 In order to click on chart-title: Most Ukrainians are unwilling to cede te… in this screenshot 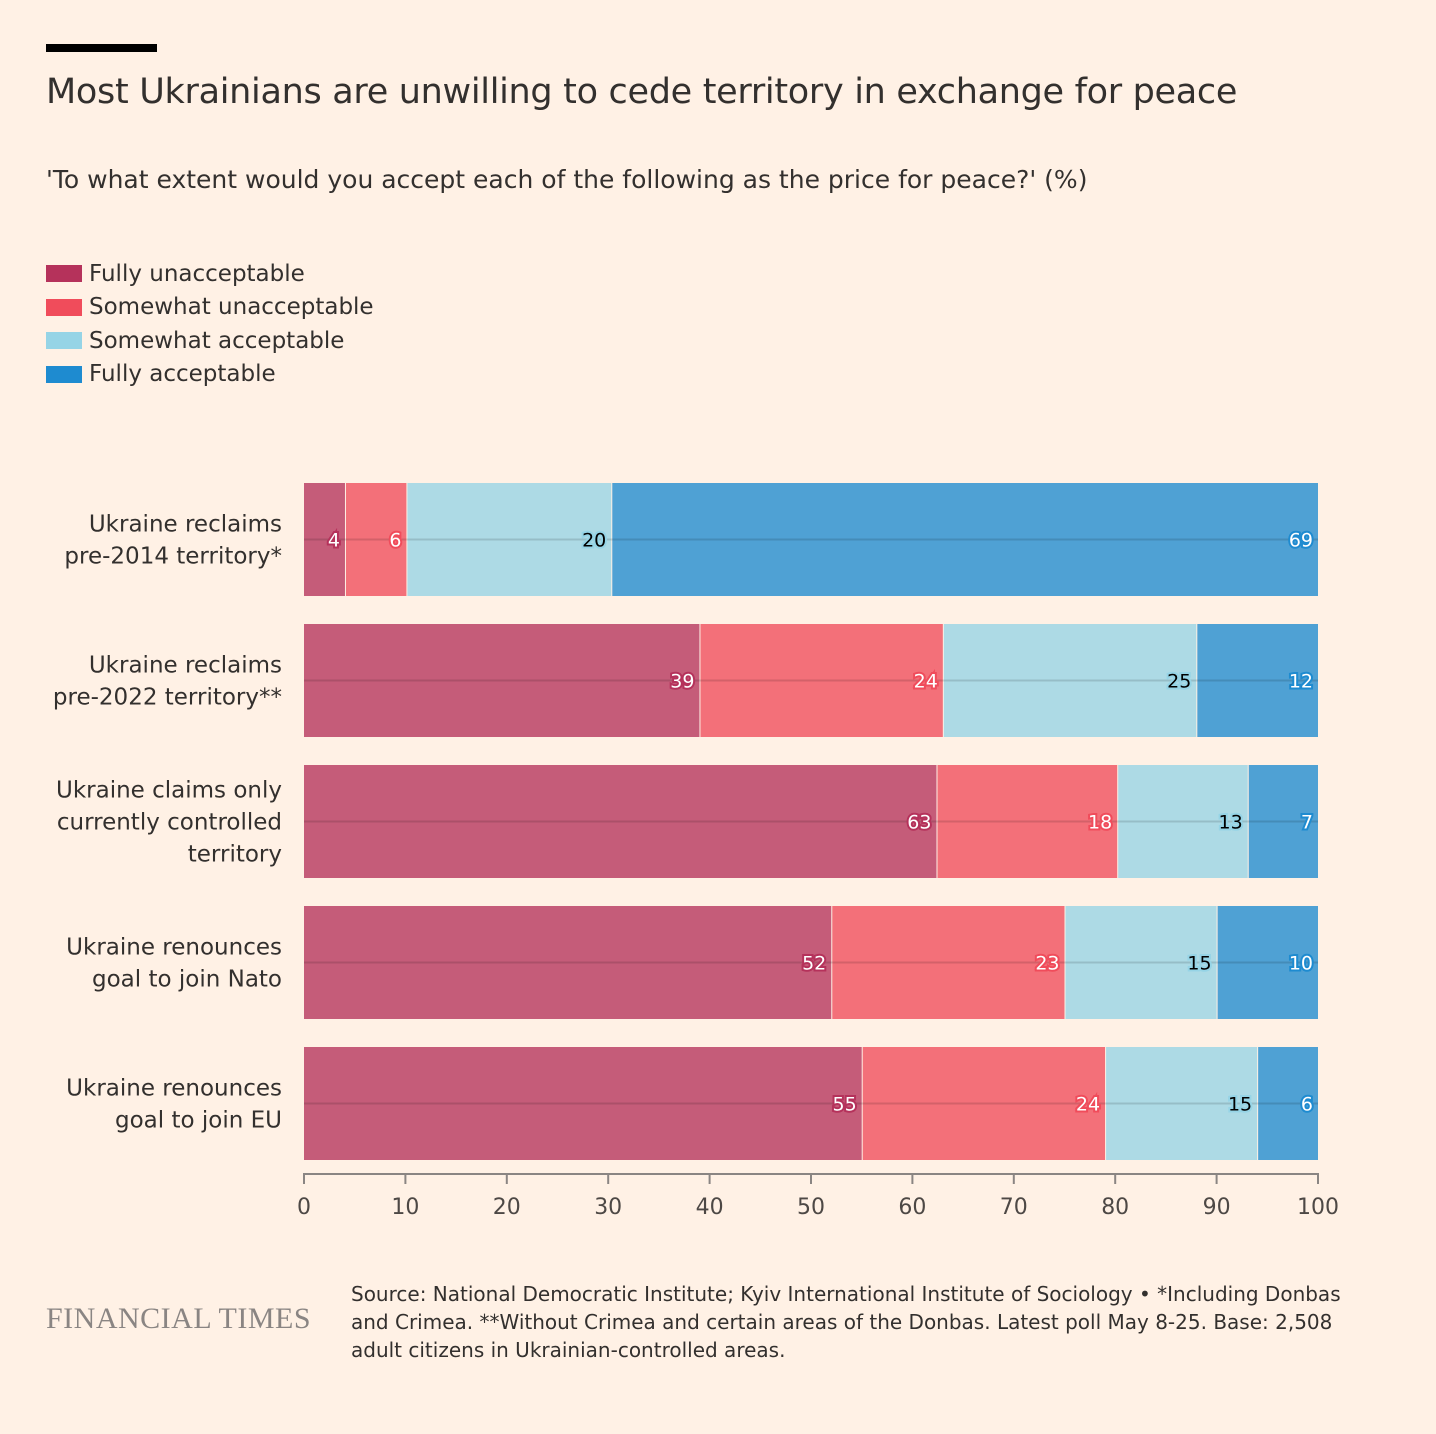, I will do `click(642, 92)`.